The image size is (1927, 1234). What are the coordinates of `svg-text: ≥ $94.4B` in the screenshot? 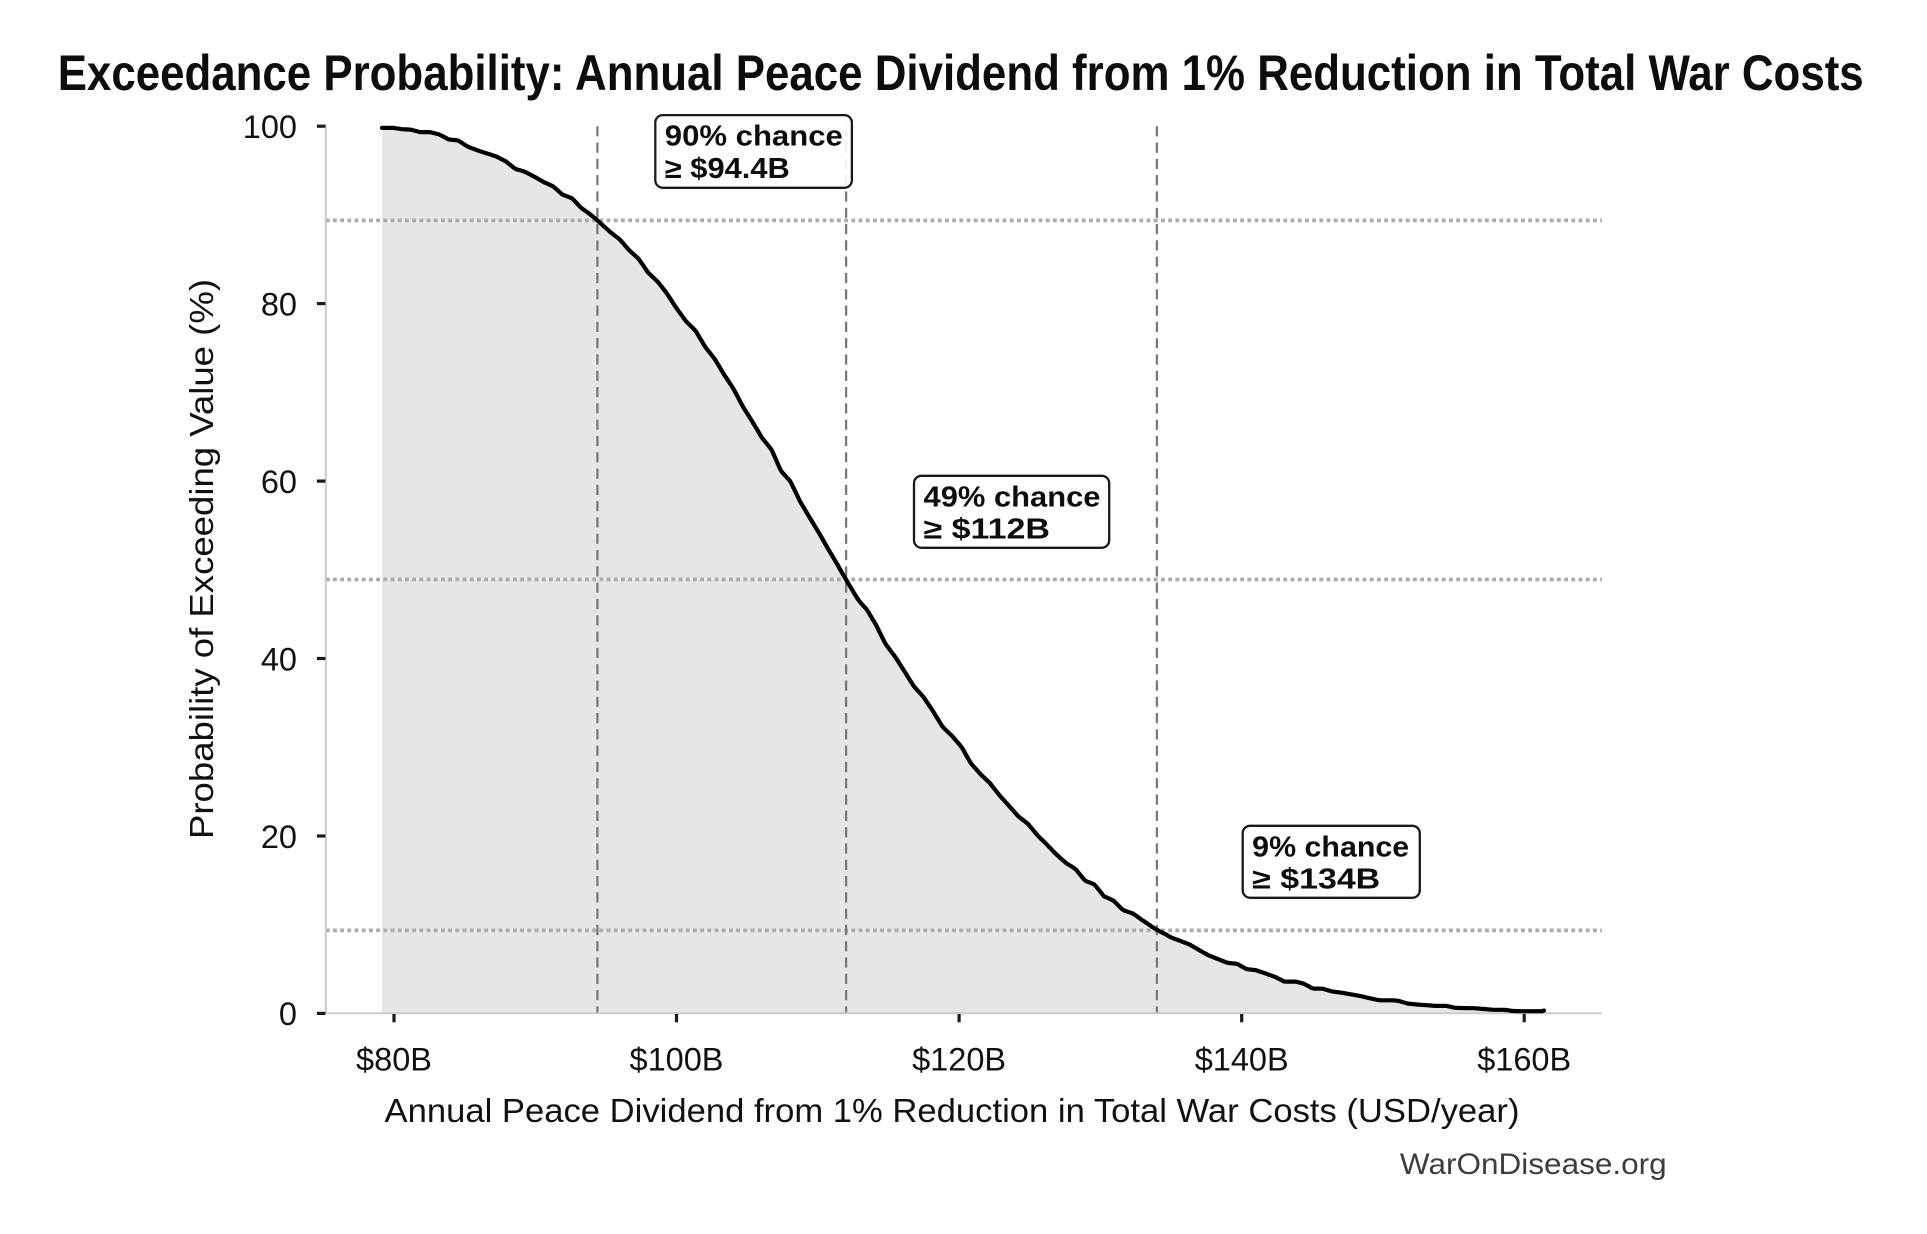 It's located at (727, 169).